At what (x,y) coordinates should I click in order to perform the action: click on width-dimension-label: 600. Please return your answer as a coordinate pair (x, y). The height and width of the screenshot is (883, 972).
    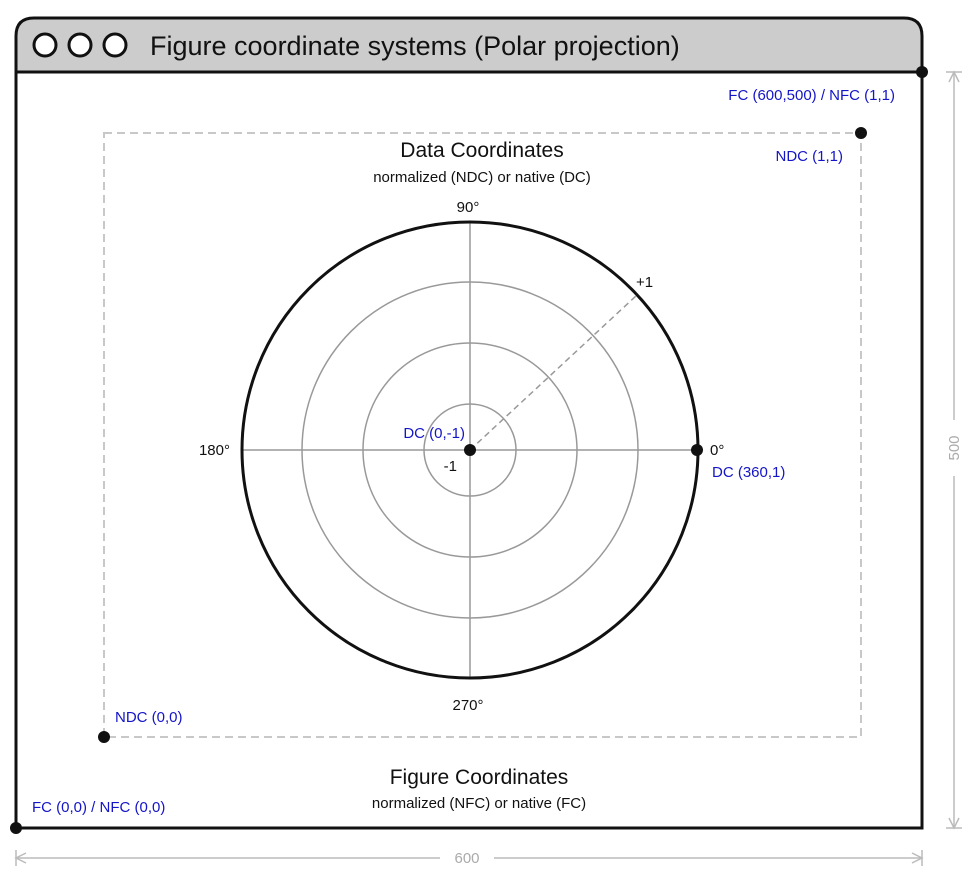
    Looking at the image, I should click on (466, 858).